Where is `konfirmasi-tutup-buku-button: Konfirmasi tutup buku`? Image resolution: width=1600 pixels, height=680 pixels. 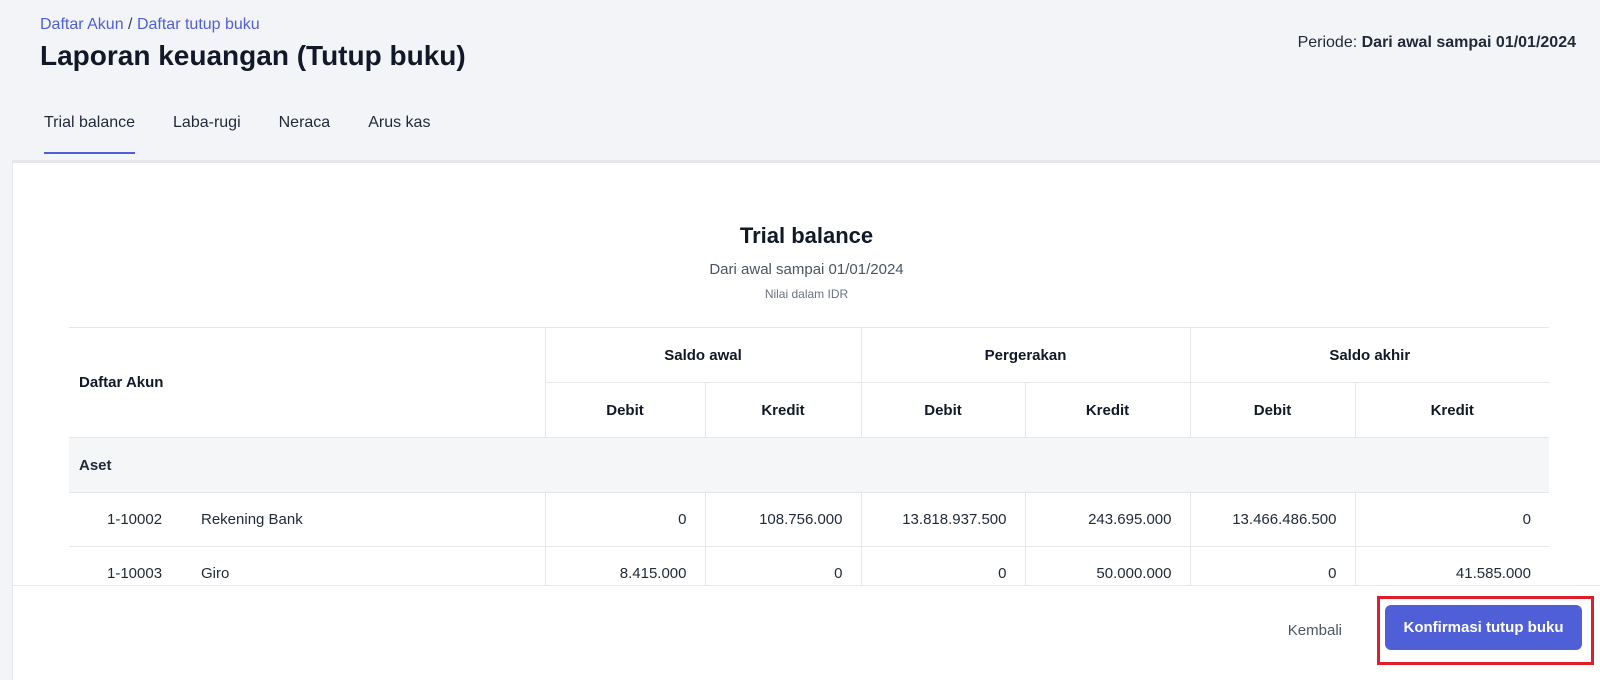 konfirmasi-tutup-buku-button: Konfirmasi tutup buku is located at coordinates (1483, 627).